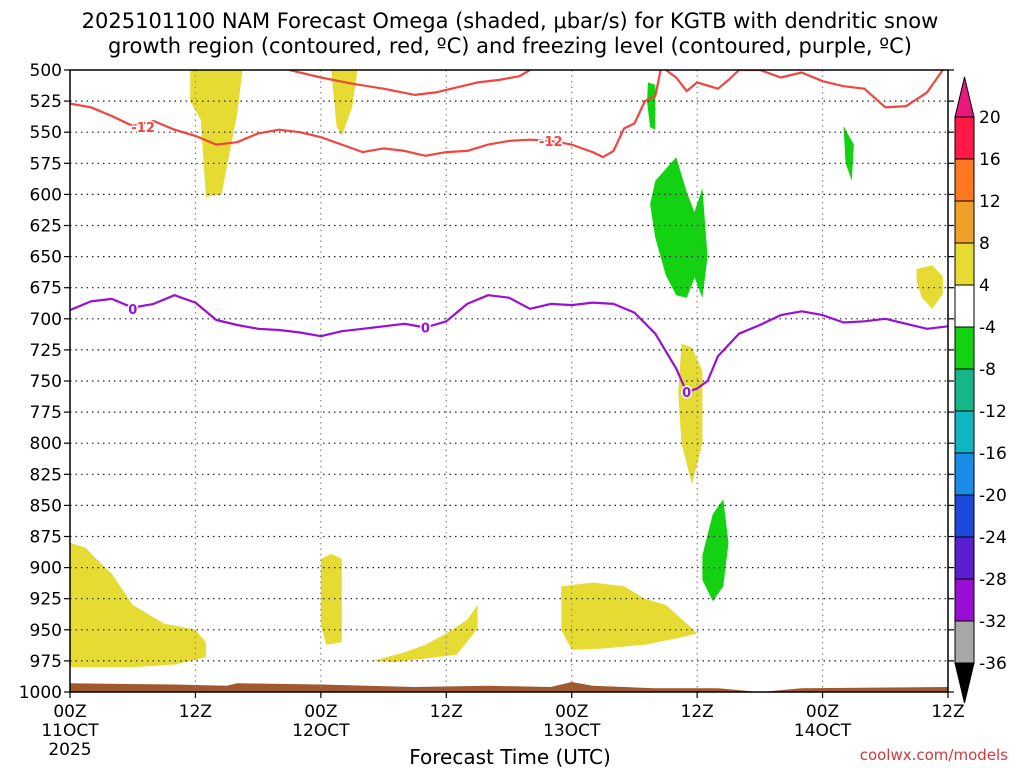 The width and height of the screenshot is (1024, 768). Describe the element at coordinates (410, 83) in the screenshot. I see `contour-dgz_minus12_upper_left` at that location.